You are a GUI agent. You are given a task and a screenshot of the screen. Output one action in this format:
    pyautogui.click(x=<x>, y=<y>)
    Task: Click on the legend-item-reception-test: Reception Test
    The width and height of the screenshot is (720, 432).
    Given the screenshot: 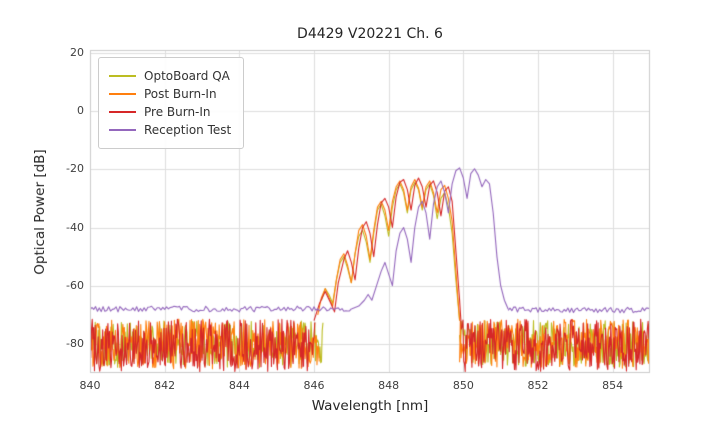 What is the action you would take?
    pyautogui.click(x=170, y=130)
    